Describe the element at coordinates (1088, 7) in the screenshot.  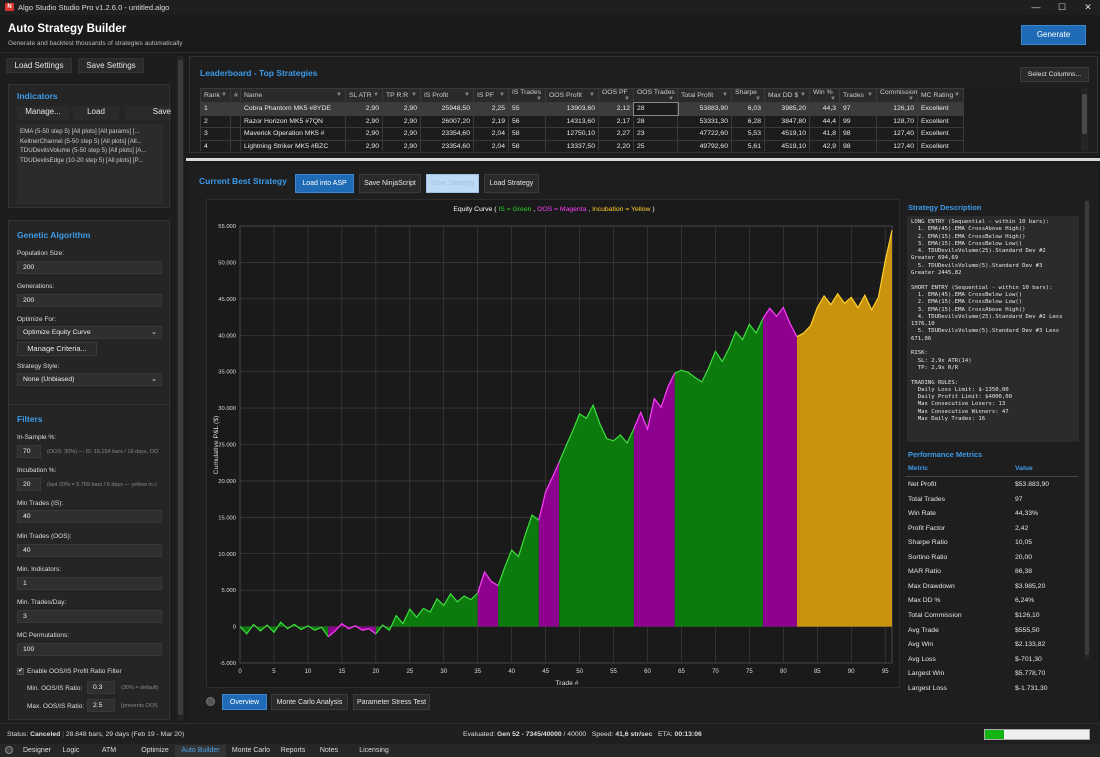
I see `close-button: ✕` at that location.